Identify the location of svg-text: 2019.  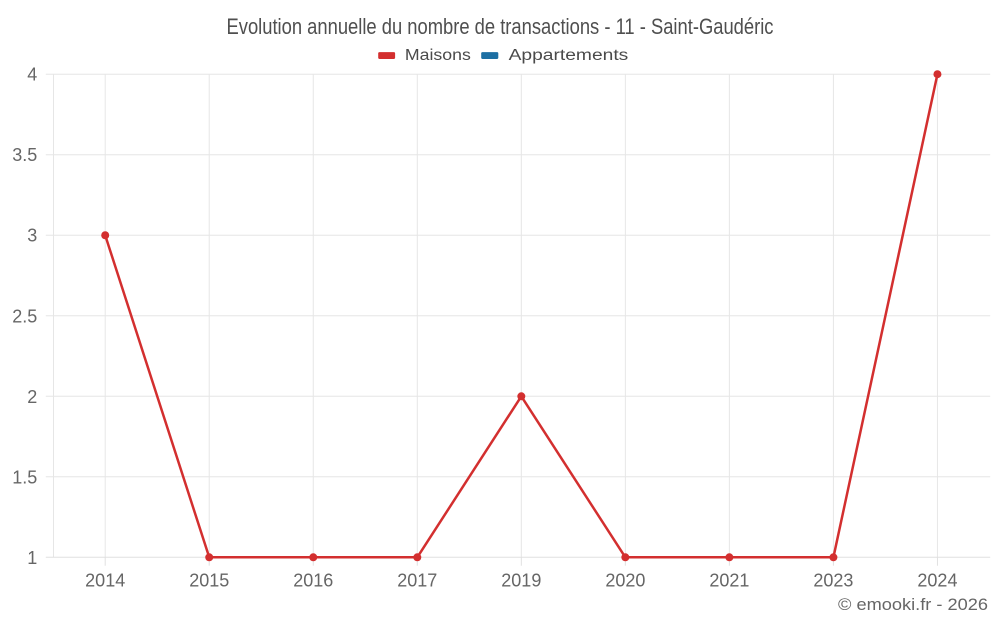
(521, 581).